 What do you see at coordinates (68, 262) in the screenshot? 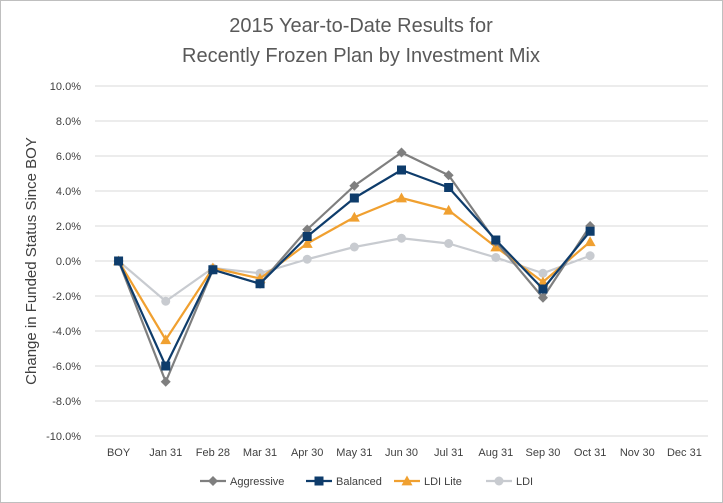
I see `y-tick-label: 0.0%` at bounding box center [68, 262].